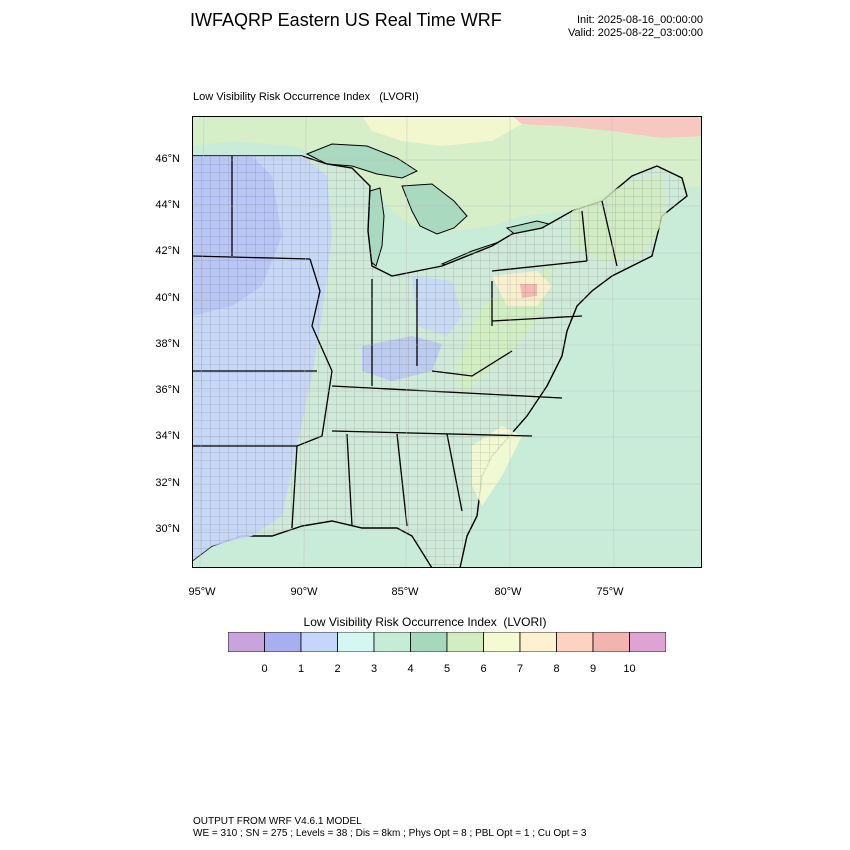  Describe the element at coordinates (556, 669) in the screenshot. I see `colorbar-label-8: 8` at that location.